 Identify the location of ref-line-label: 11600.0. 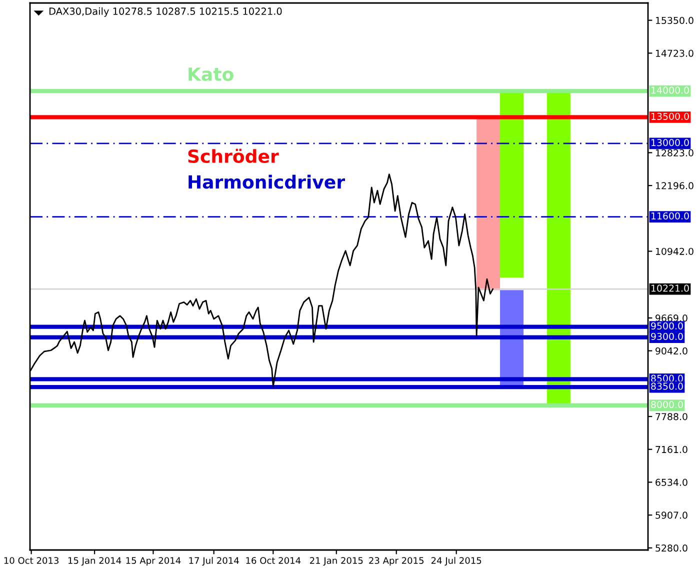
(670, 216).